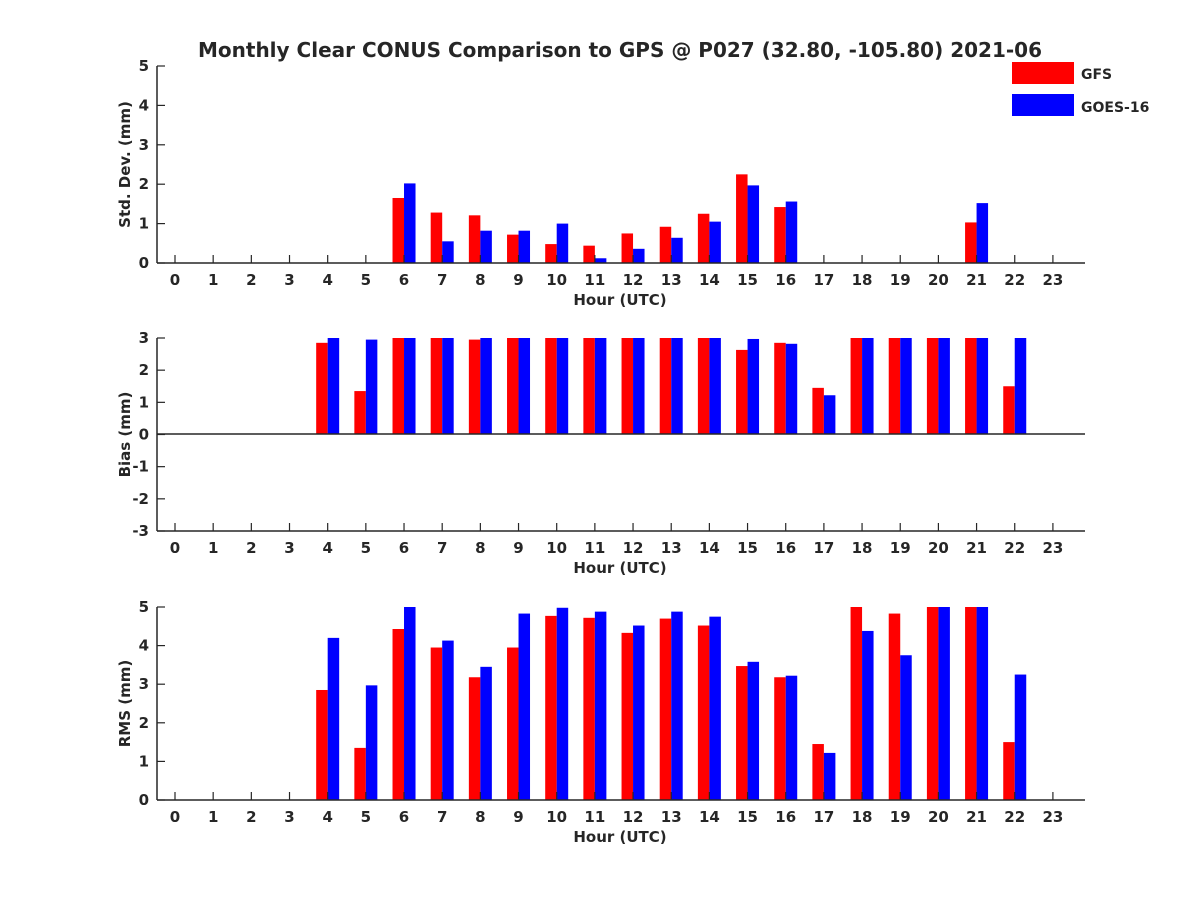 This screenshot has width=1200, height=900. What do you see at coordinates (144, 338) in the screenshot?
I see `y-tick-label: 3` at bounding box center [144, 338].